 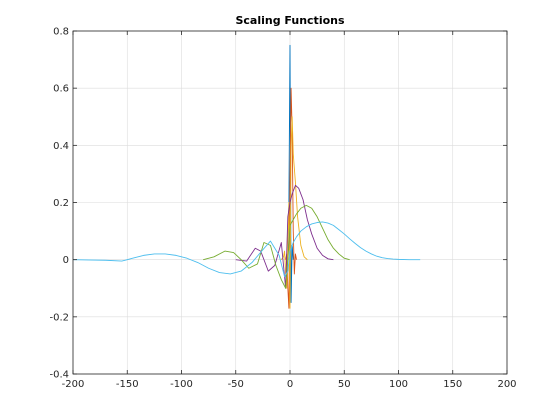 What do you see at coordinates (73, 384) in the screenshot?
I see `x-tick-label: -200` at bounding box center [73, 384].